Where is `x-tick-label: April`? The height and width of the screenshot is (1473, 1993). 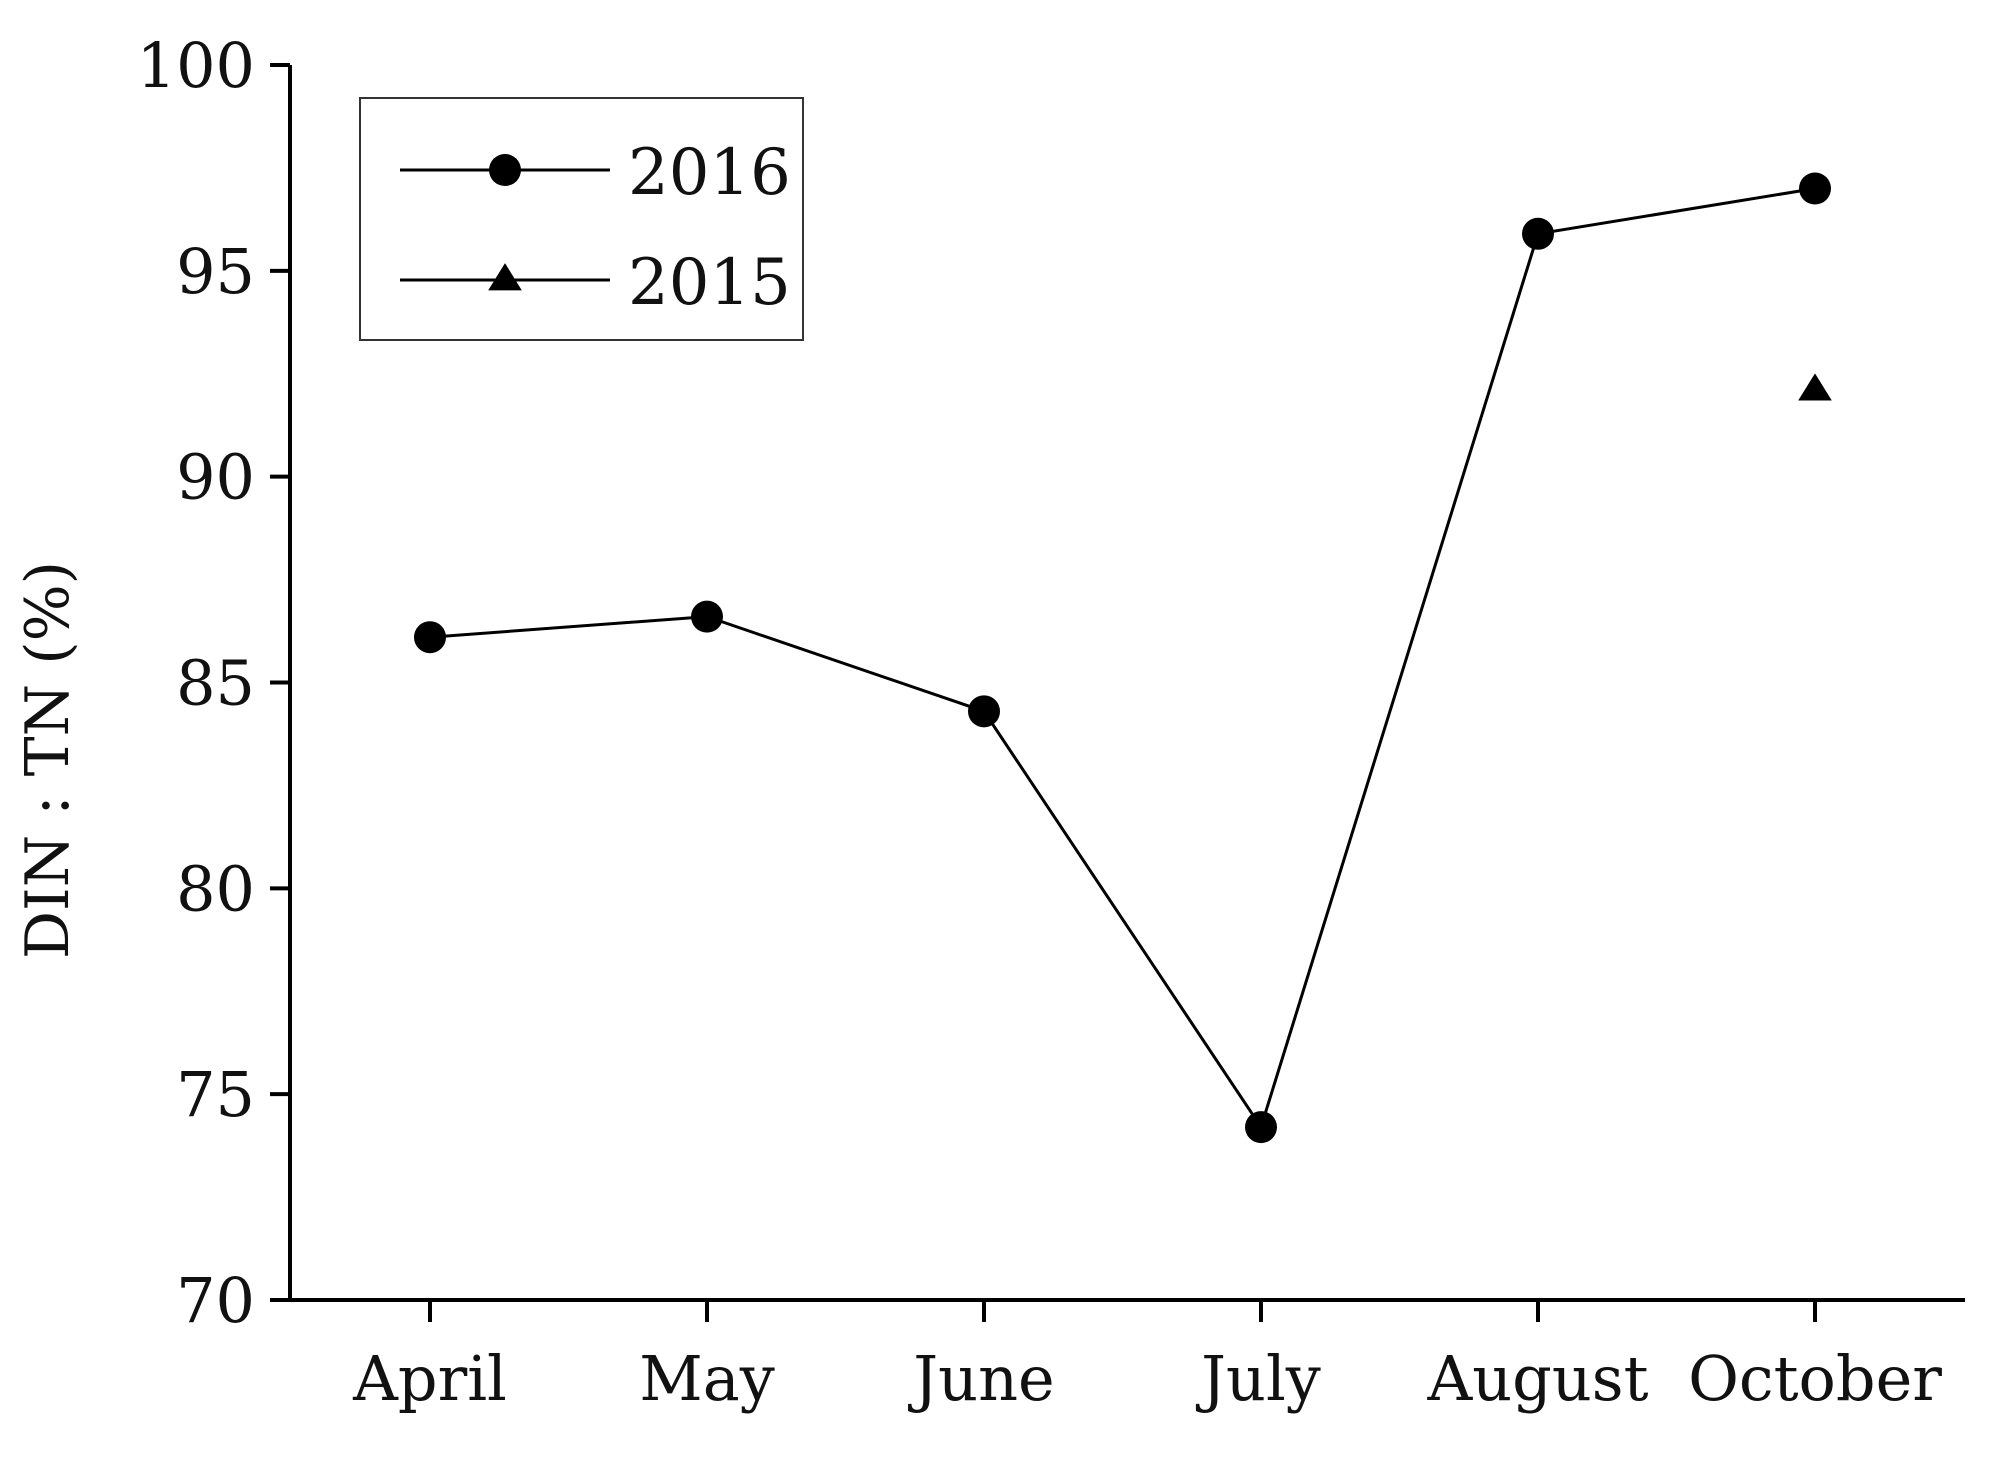
x-tick-label: April is located at coordinates (429, 1378).